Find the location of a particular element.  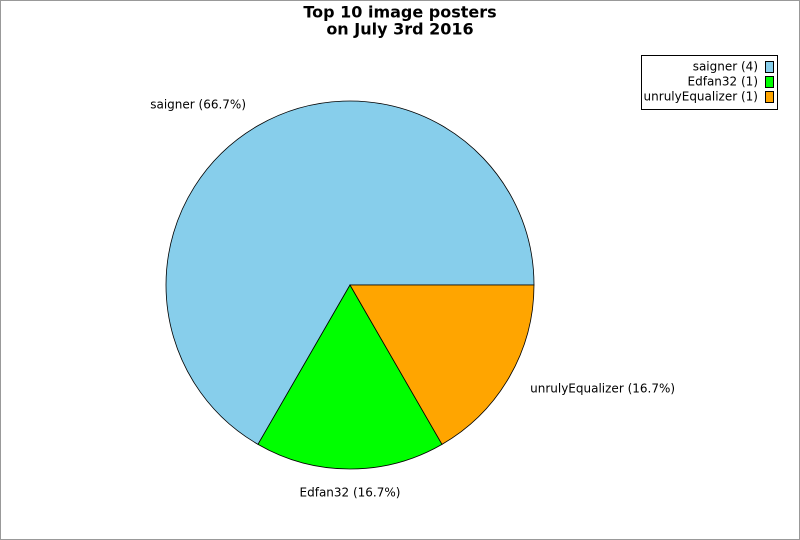

slice-label: Edfan32 (16.7%) is located at coordinates (350, 493).